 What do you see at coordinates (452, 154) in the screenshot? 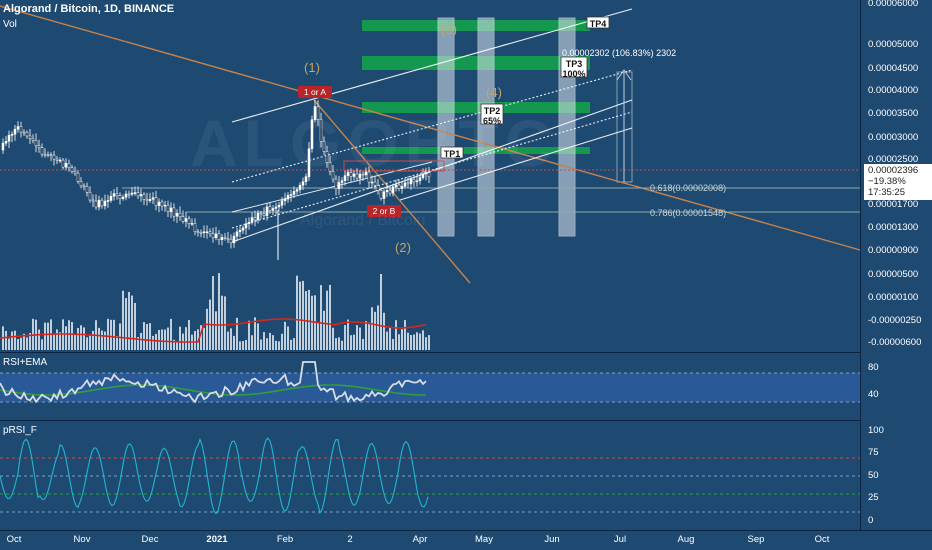
I see `tp1-label-text-0: TP1` at bounding box center [452, 154].